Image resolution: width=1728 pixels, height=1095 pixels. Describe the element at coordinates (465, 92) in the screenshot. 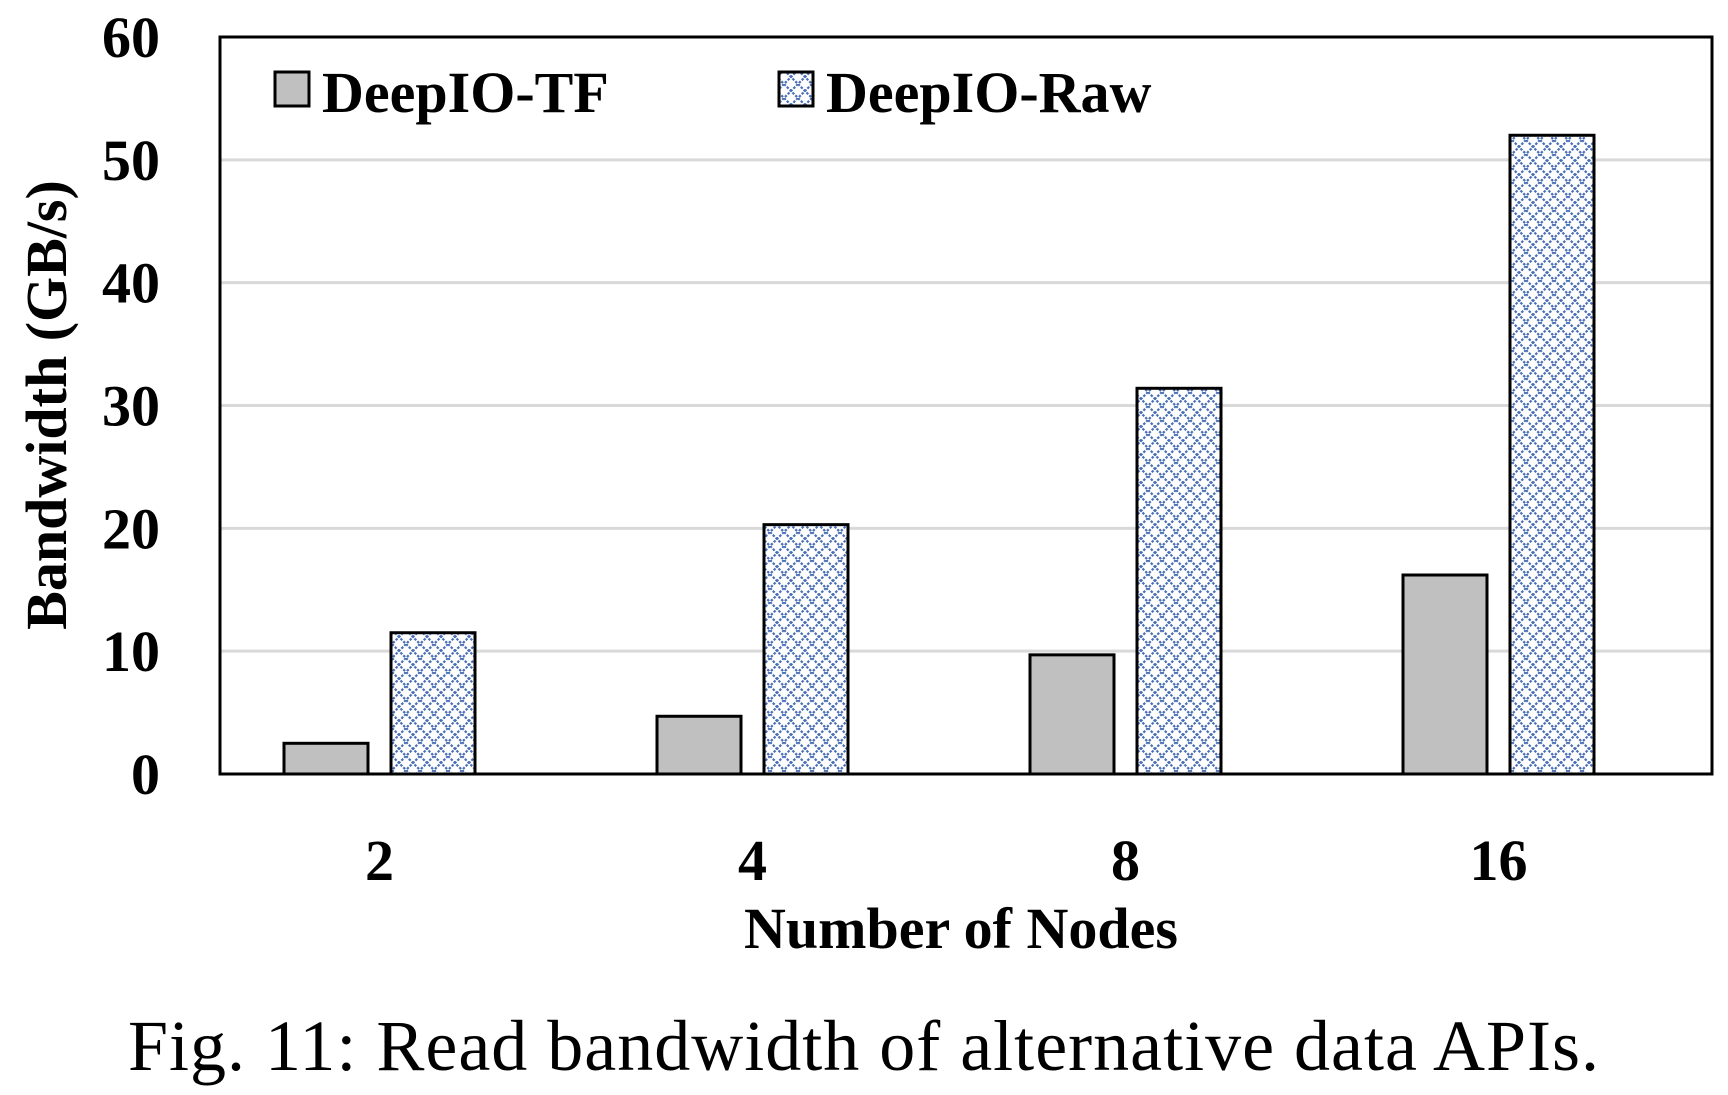

I see `legend-label: DeepIO-TF` at that location.